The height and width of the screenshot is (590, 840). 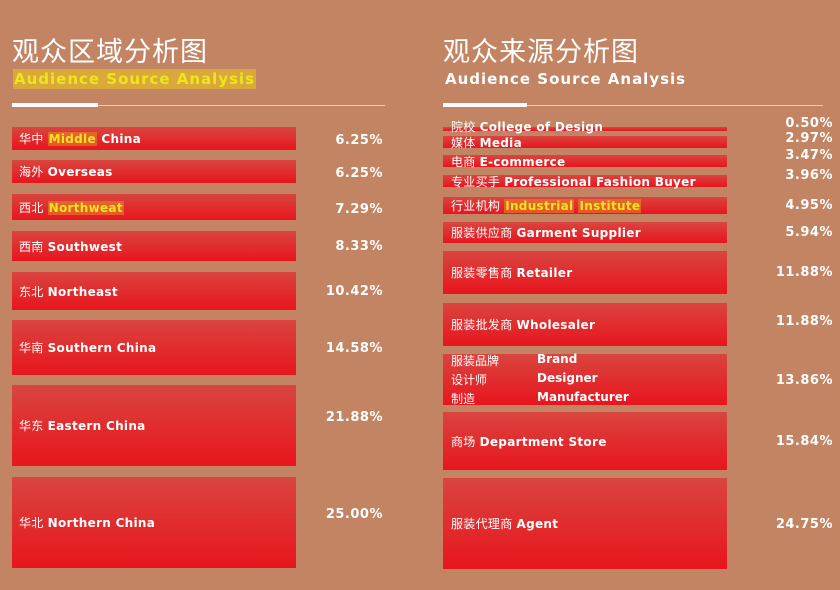 What do you see at coordinates (809, 138) in the screenshot?
I see `bar-percentage: 2.97%` at bounding box center [809, 138].